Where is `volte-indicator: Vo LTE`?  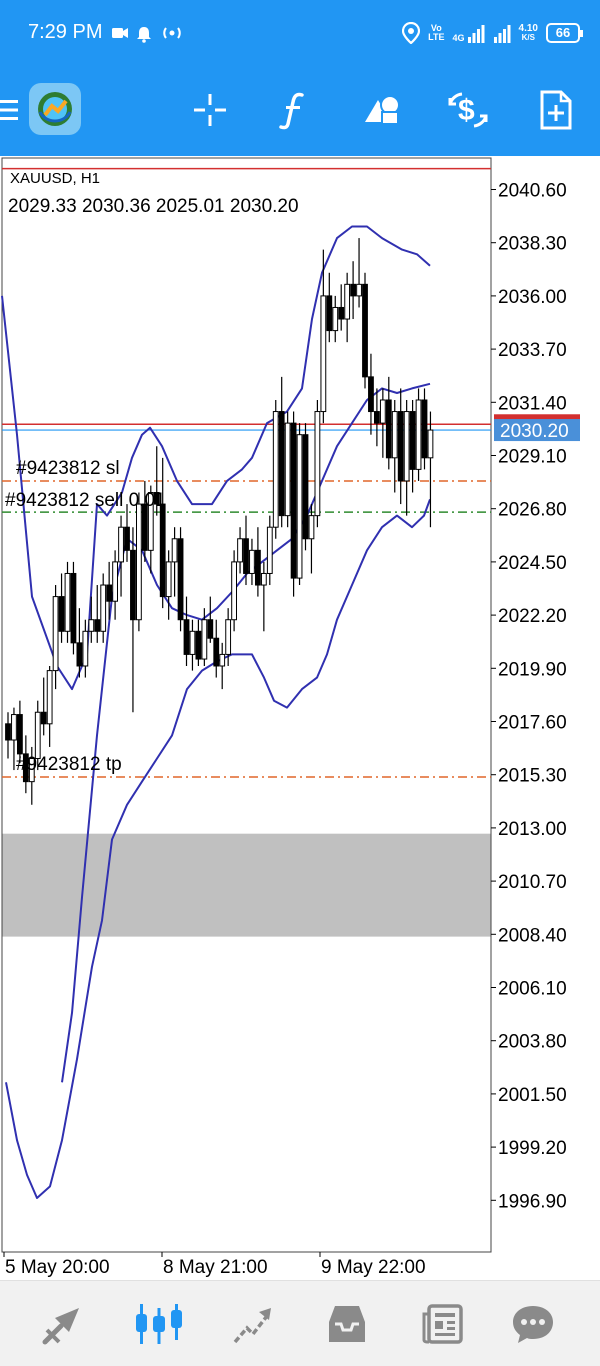 volte-indicator: Vo LTE is located at coordinates (436, 32).